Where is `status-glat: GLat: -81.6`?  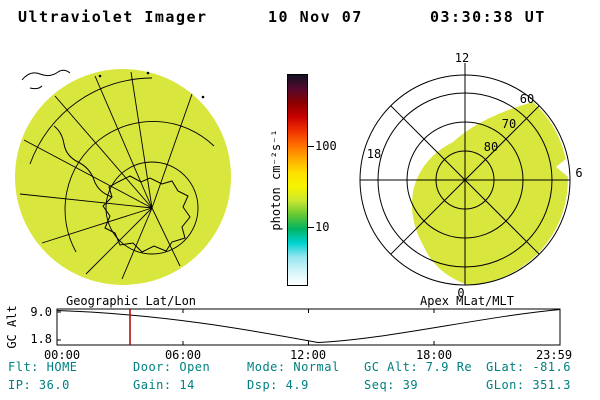
status-glat: GLat: -81.6 is located at coordinates (528, 367).